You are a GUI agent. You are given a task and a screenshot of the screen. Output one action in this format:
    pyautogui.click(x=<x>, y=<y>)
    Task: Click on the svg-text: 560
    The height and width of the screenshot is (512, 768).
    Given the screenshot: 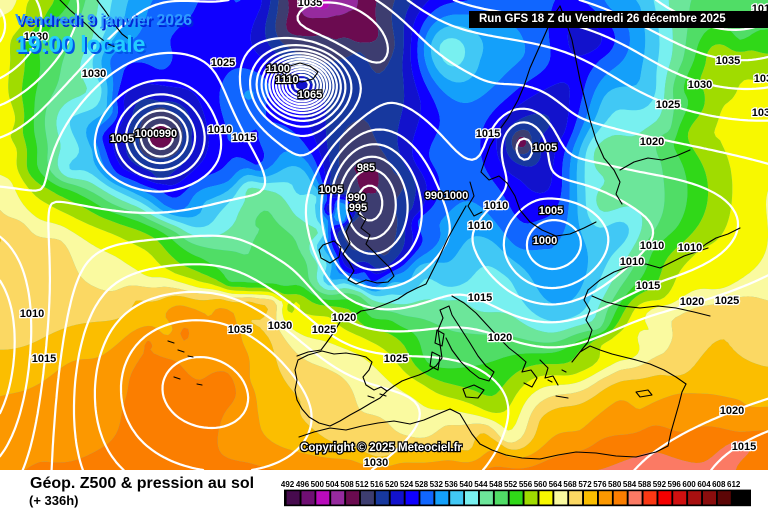 What is the action you would take?
    pyautogui.click(x=541, y=484)
    